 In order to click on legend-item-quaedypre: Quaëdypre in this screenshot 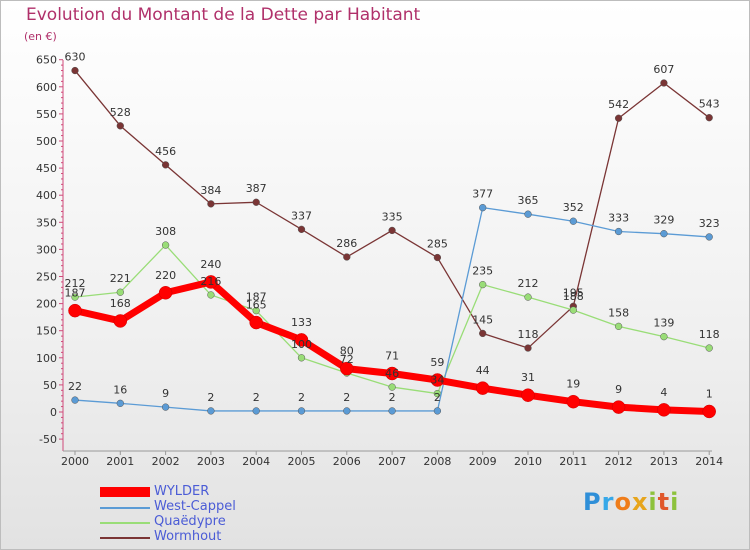, I will do `click(200, 522)`.